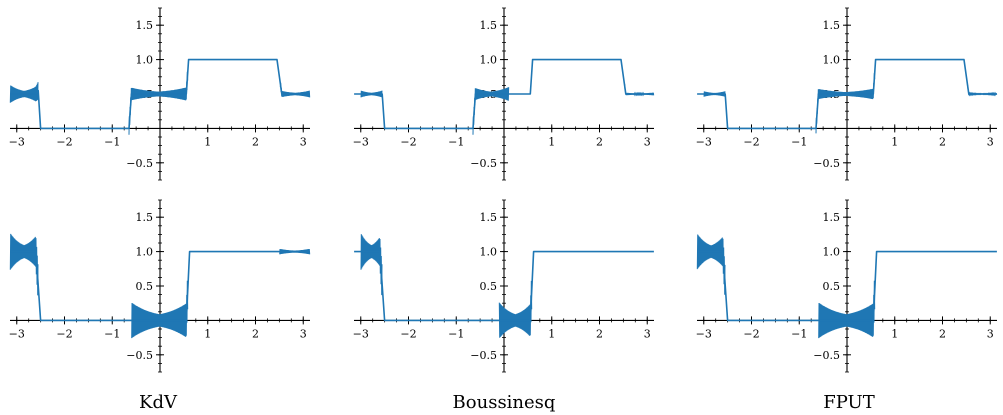 The height and width of the screenshot is (415, 1003). I want to click on panel-kdv-row2: −3 −2 −1 1 2 3 −0.5 0.5 1.0 1.5, so click(160, 286).